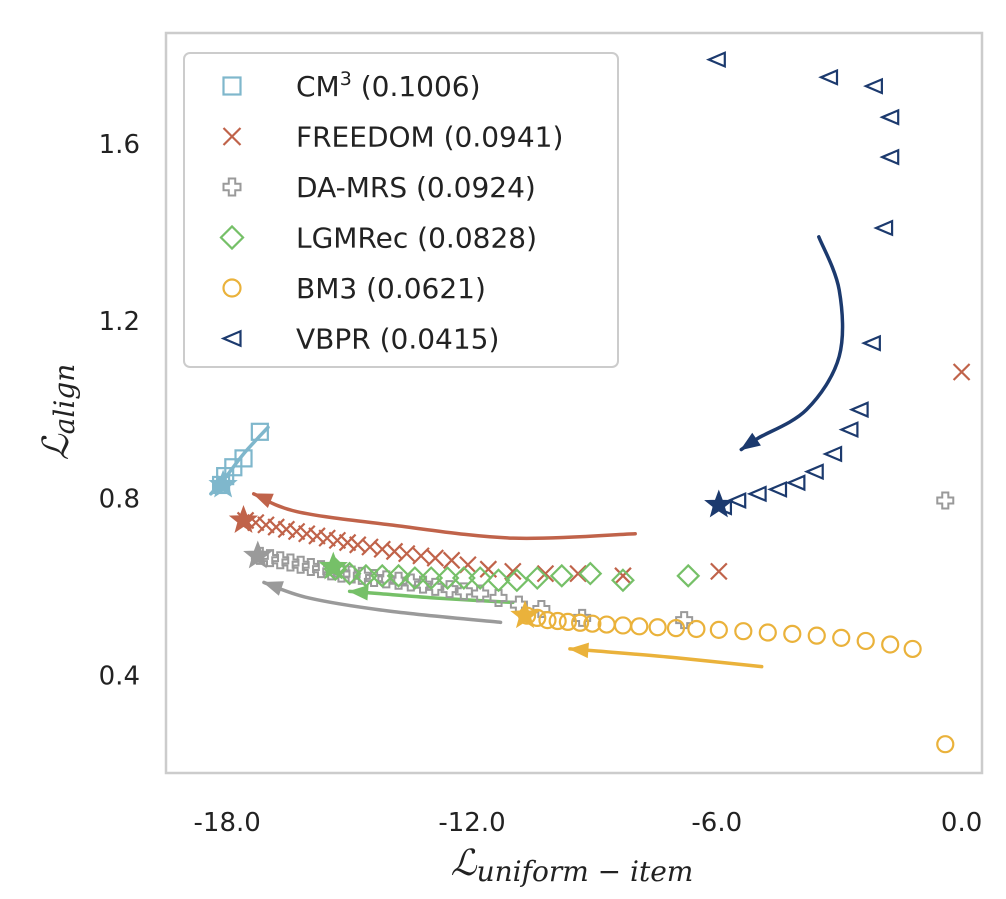  Describe the element at coordinates (119, 322) in the screenshot. I see `y-tick-label: 1.2` at that location.